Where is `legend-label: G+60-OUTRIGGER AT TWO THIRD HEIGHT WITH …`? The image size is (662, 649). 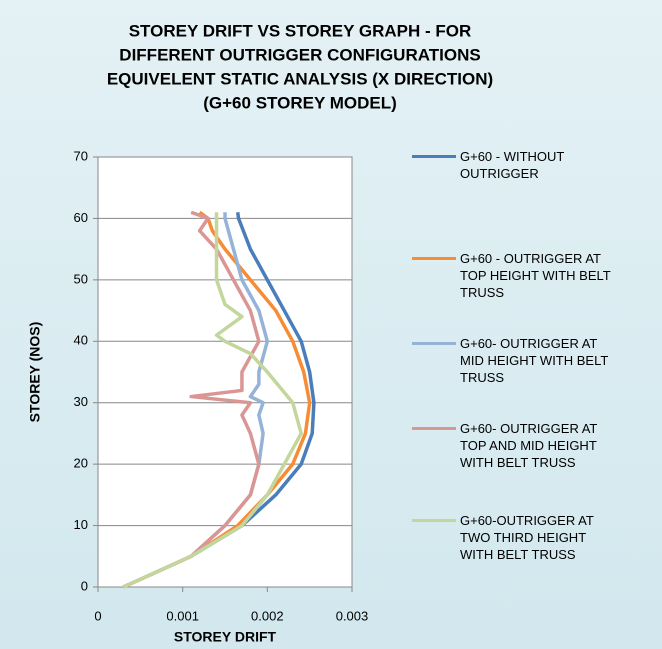
legend-label: G+60-OUTRIGGER AT TWO THIRD HEIGHT WITH … is located at coordinates (527, 537).